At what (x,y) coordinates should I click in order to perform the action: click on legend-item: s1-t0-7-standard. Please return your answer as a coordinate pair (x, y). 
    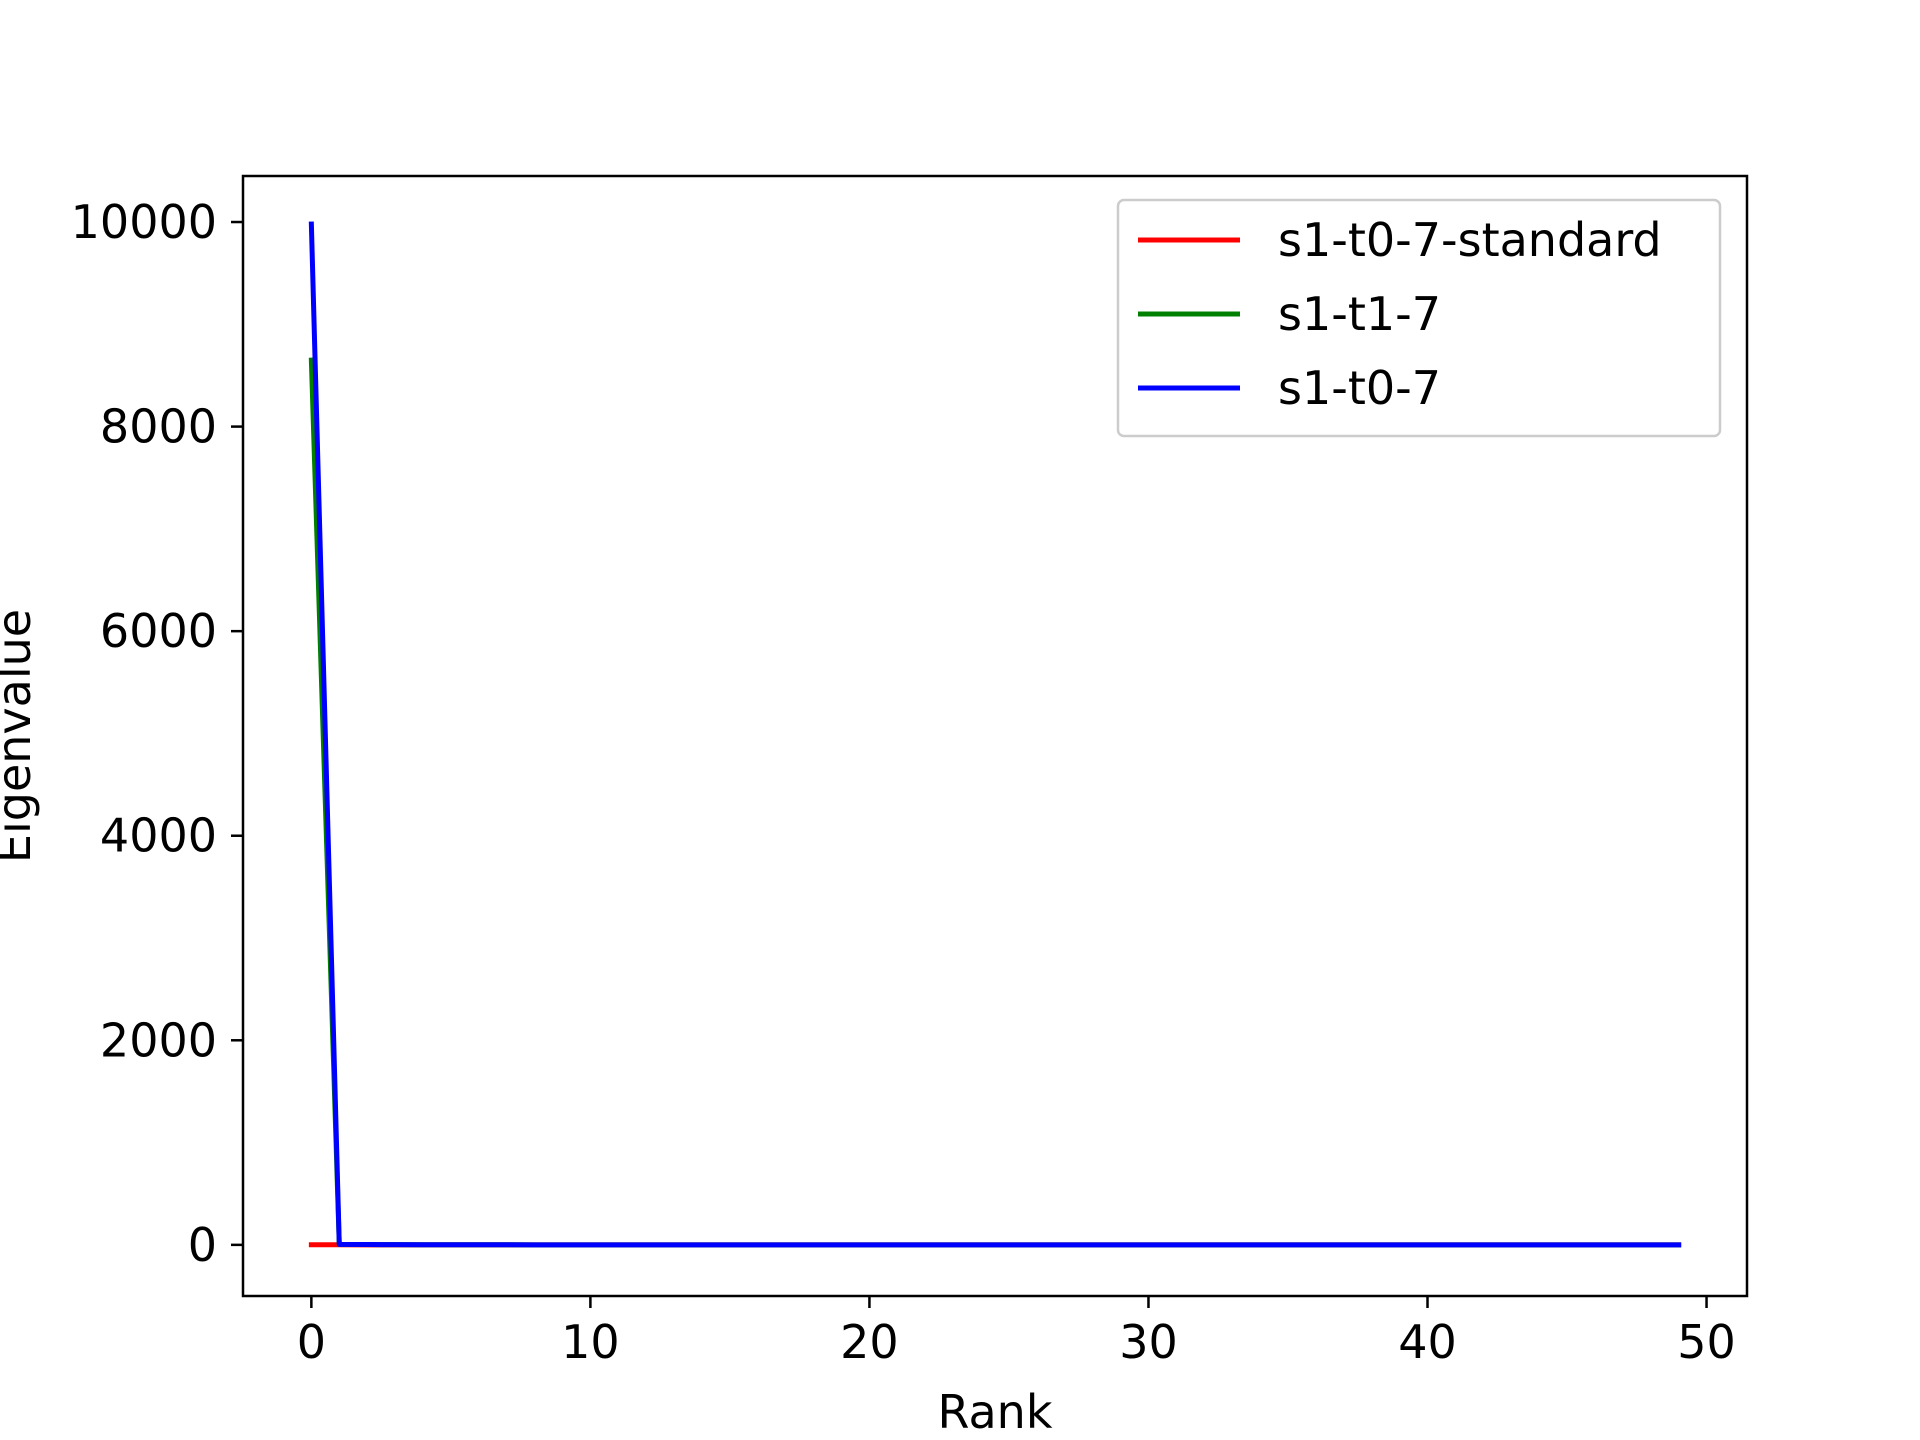
    Looking at the image, I should click on (1400, 240).